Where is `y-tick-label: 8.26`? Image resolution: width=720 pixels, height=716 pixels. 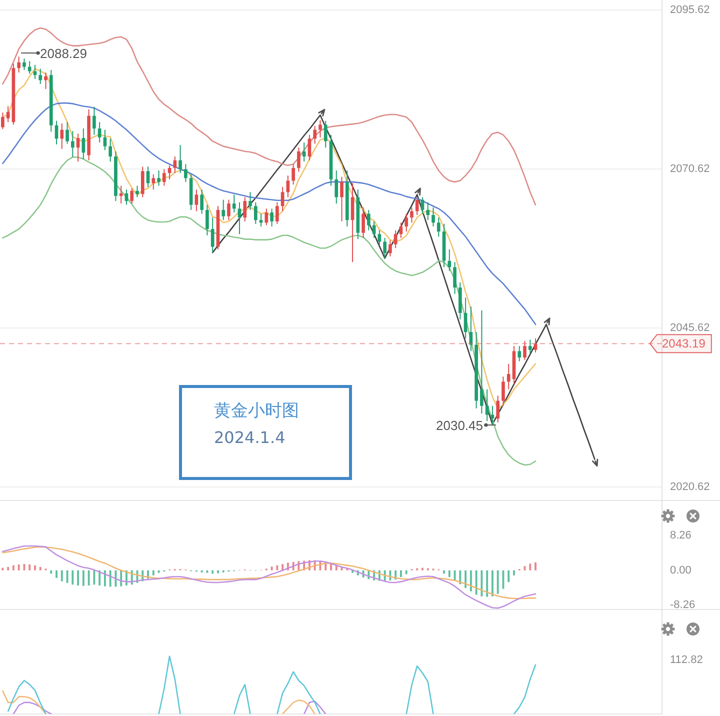 y-tick-label: 8.26 is located at coordinates (681, 536).